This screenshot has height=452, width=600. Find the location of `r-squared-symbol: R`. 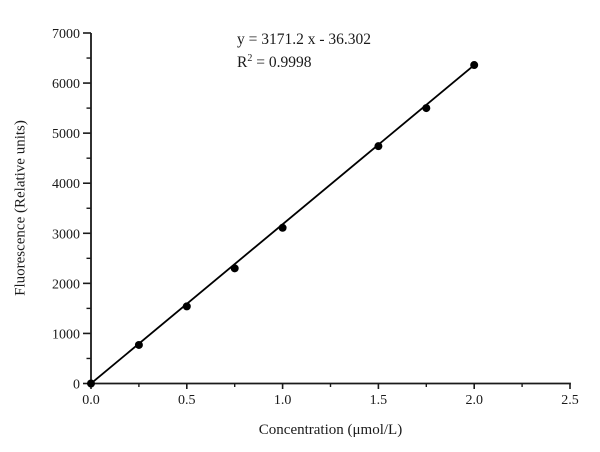

r-squared-symbol: R is located at coordinates (242, 62).